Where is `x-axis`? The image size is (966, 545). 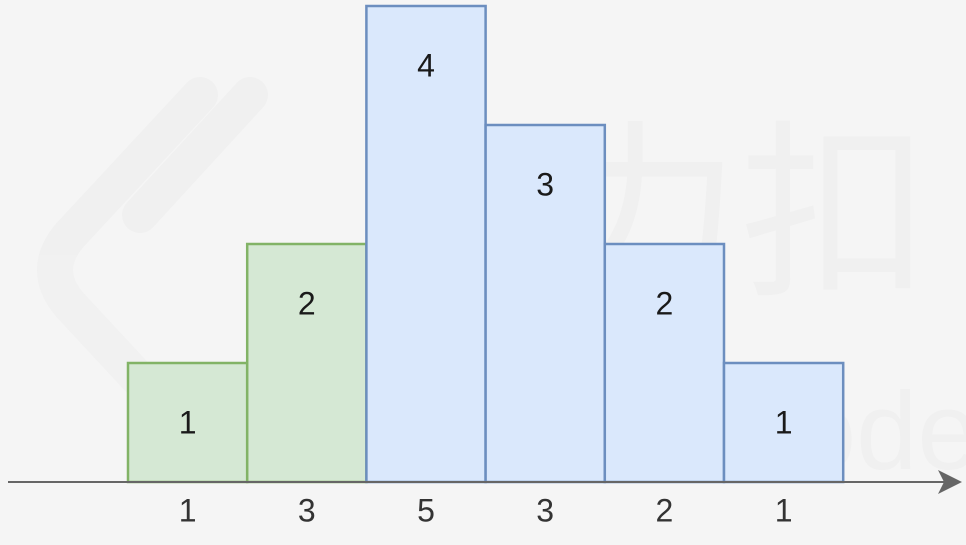 x-axis is located at coordinates (485, 482).